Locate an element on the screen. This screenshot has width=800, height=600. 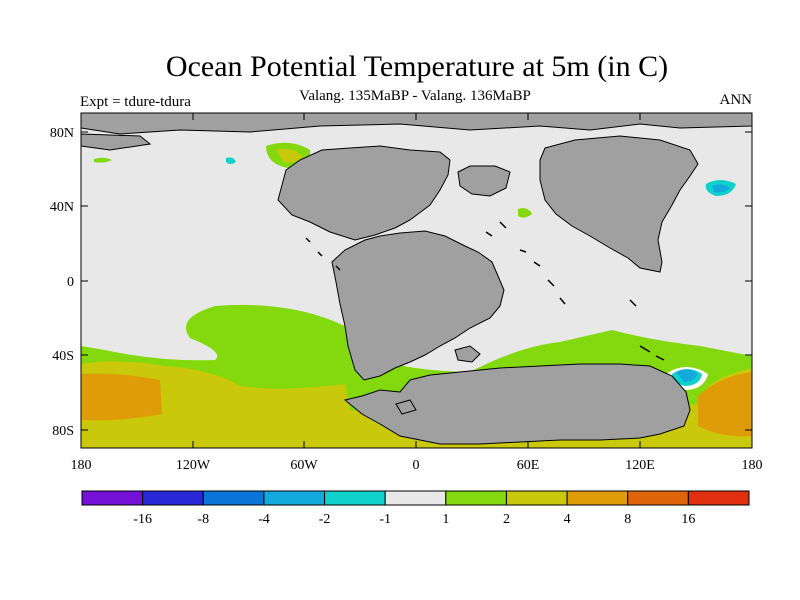
map-subtitle: Valang. 135MaBP - Valang. 136MaBP is located at coordinates (415, 96).